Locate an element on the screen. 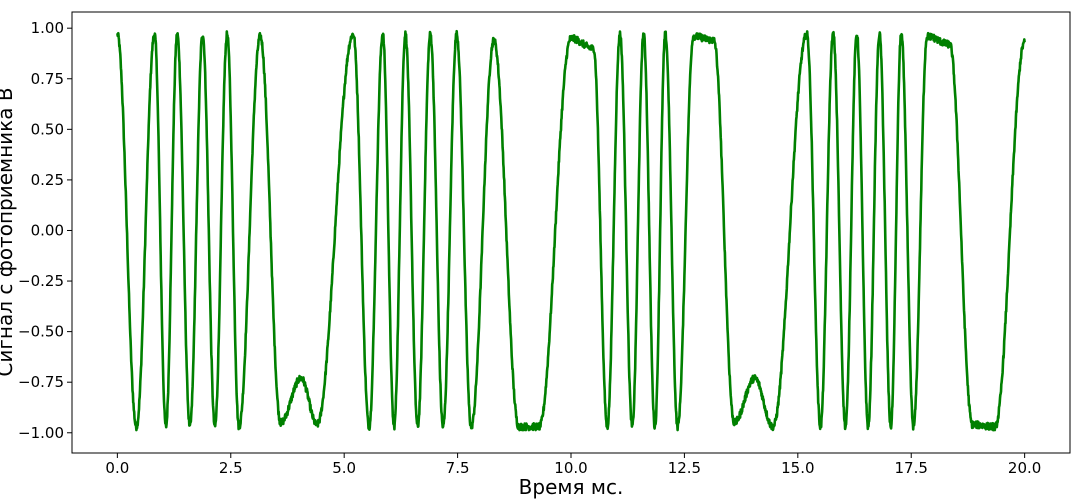  x-axis-title: Время мс. is located at coordinates (571, 487).